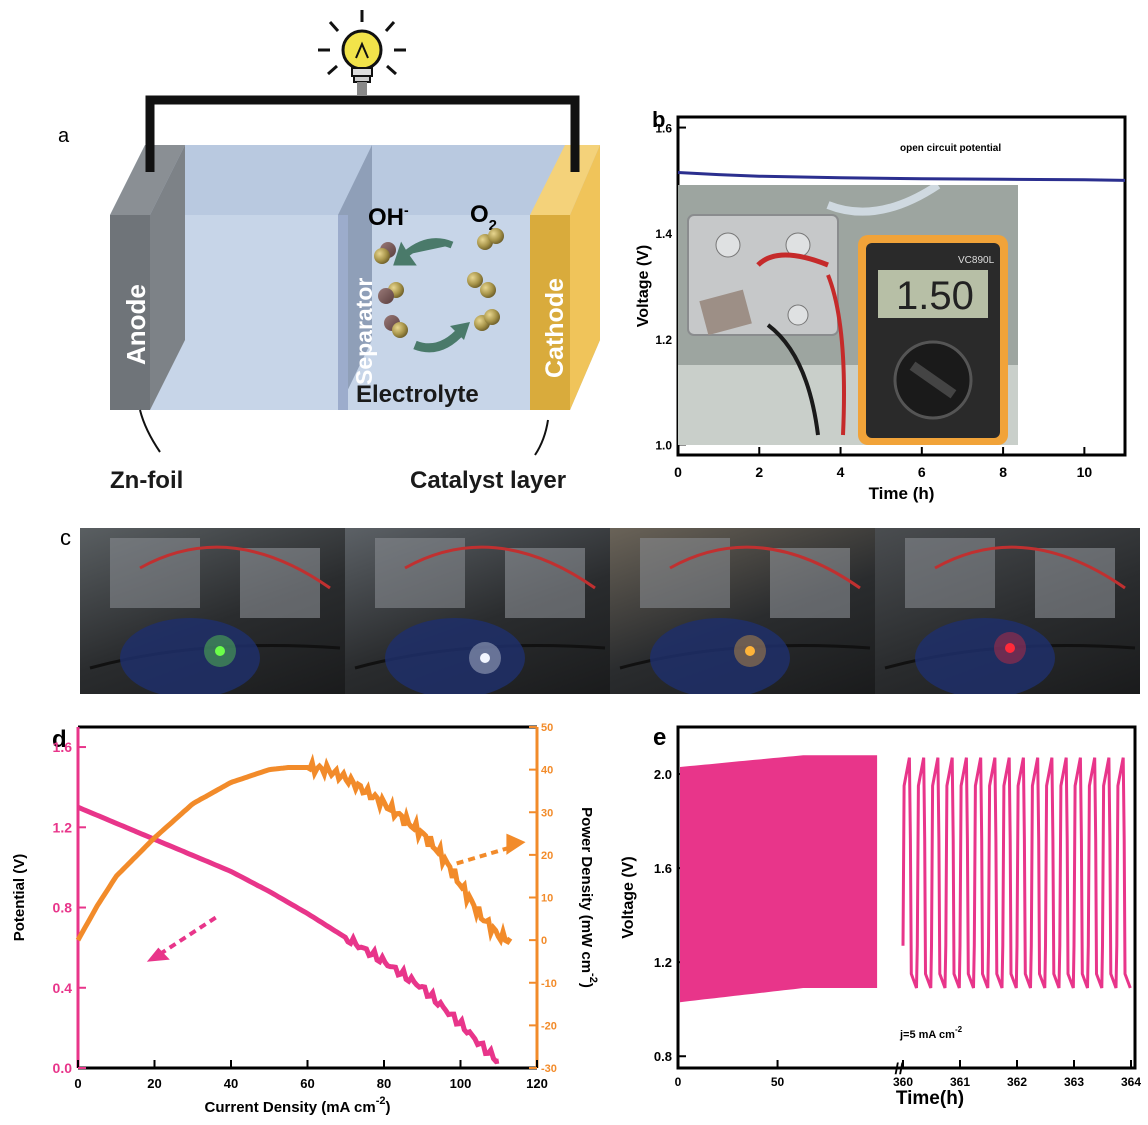 Image resolution: width=1148 pixels, height=1125 pixels. Describe the element at coordinates (541, 437) in the screenshot. I see `catalyst-leader` at that location.